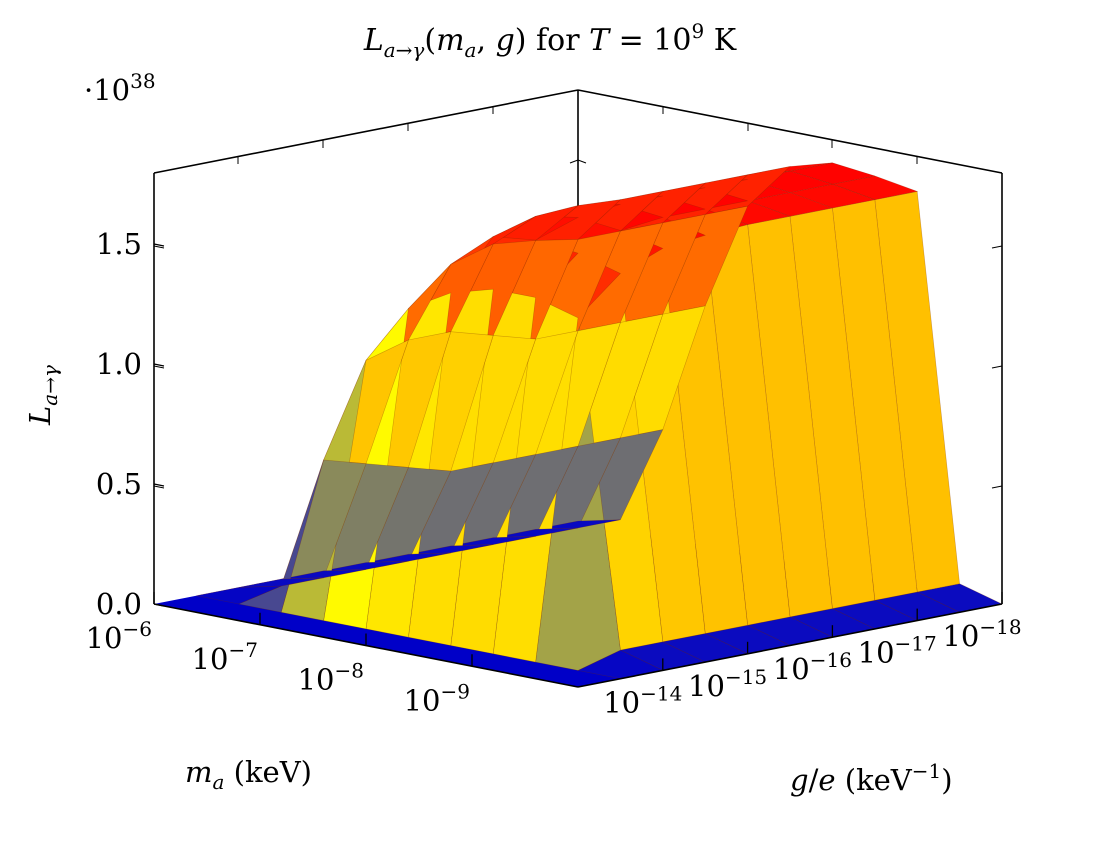 This screenshot has width=1100, height=850. Describe the element at coordinates (437, 698) in the screenshot. I see `x-tick-label-3: 10⁻⁹` at that location.